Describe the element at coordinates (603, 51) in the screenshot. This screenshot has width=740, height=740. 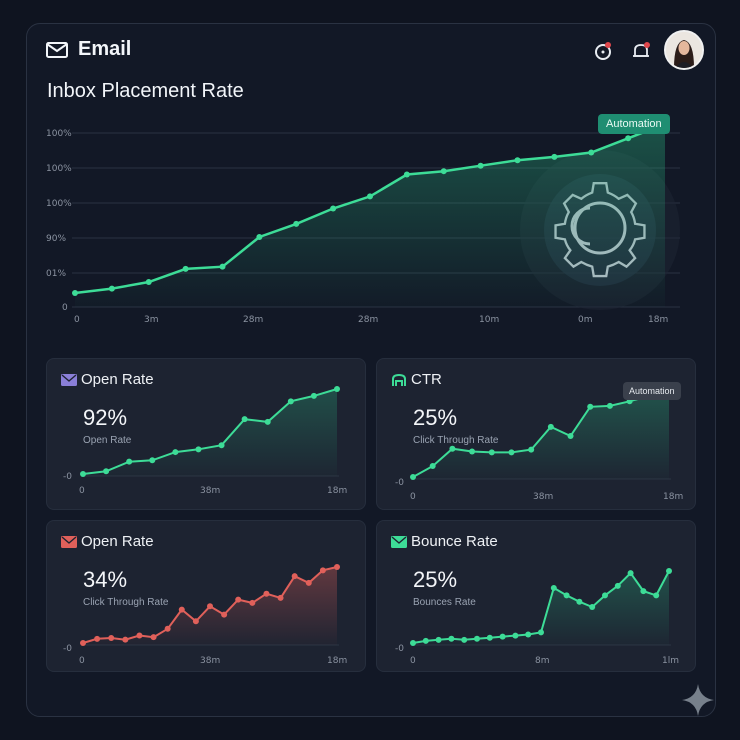
I see `refresh-icon` at that location.